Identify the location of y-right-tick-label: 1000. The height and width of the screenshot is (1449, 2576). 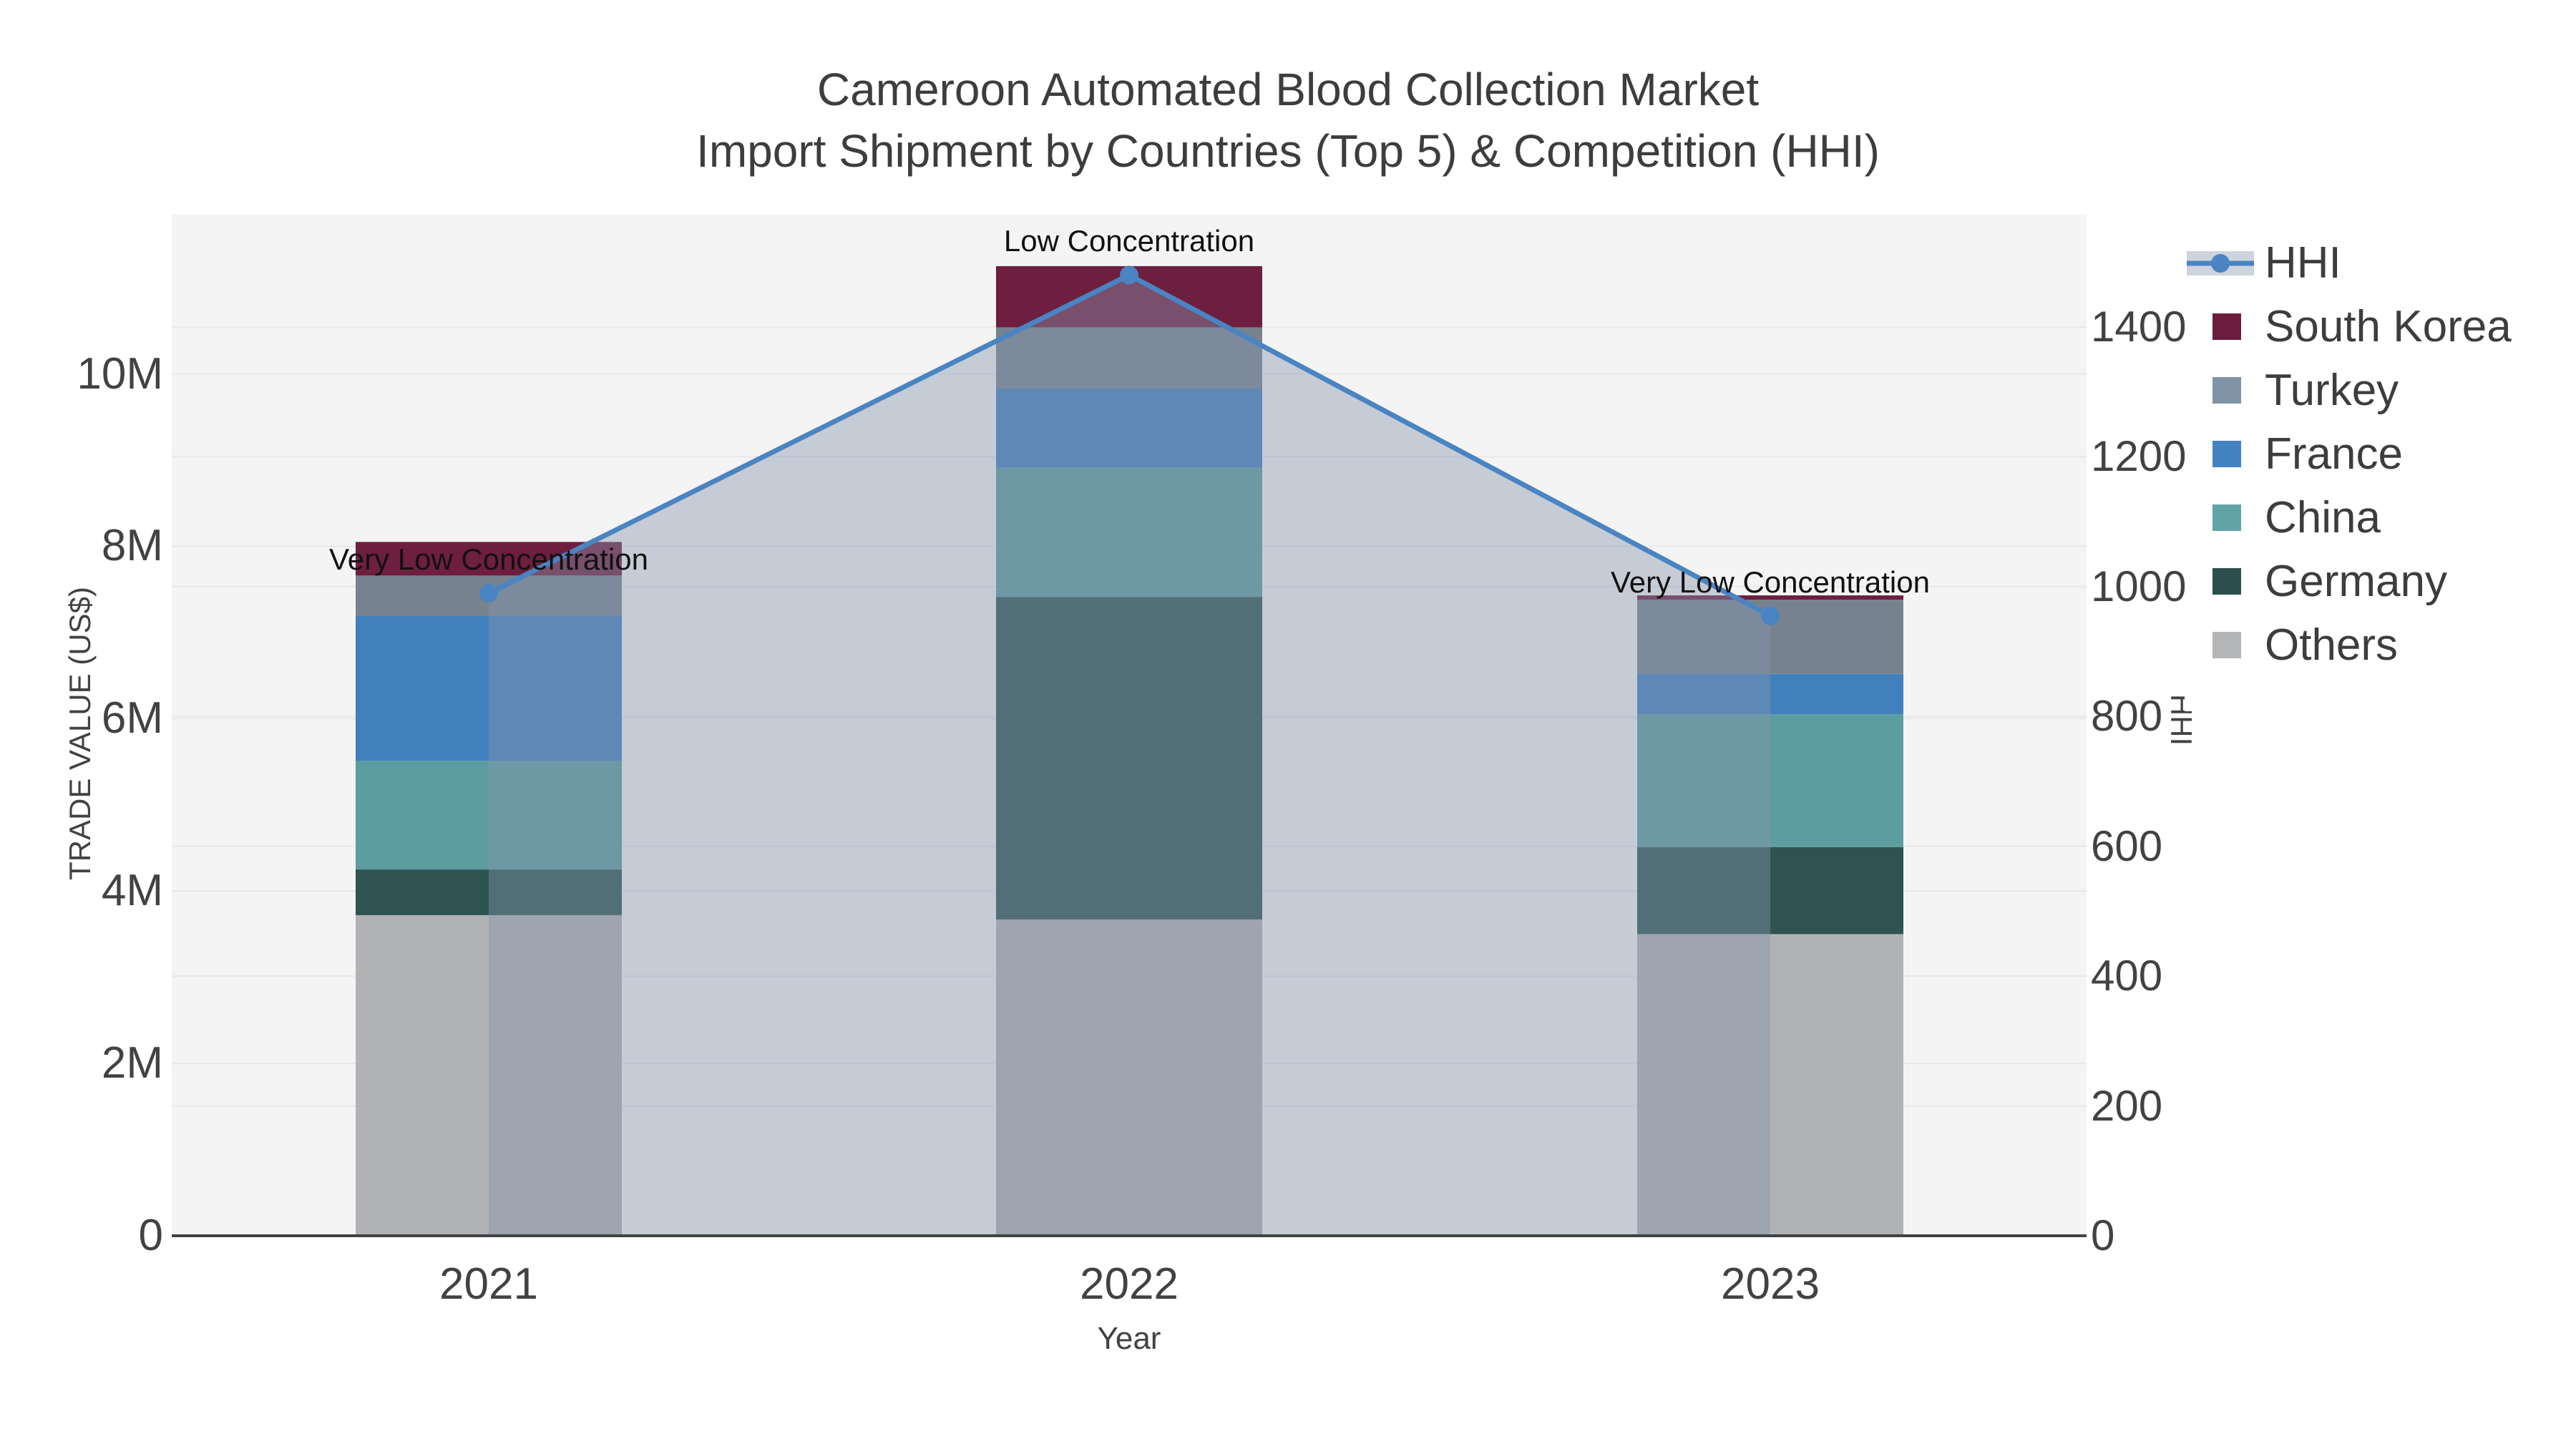
(2139, 586).